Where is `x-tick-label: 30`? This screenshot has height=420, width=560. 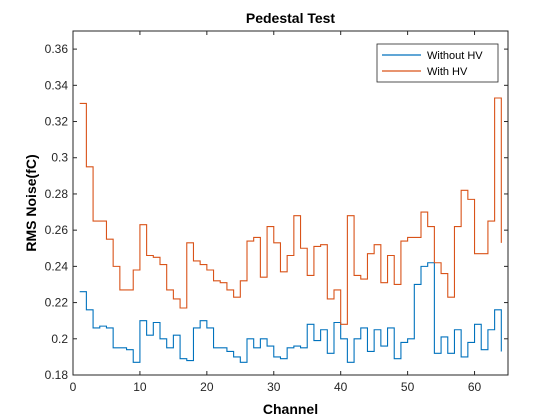
x-tick-label: 30 is located at coordinates (274, 387).